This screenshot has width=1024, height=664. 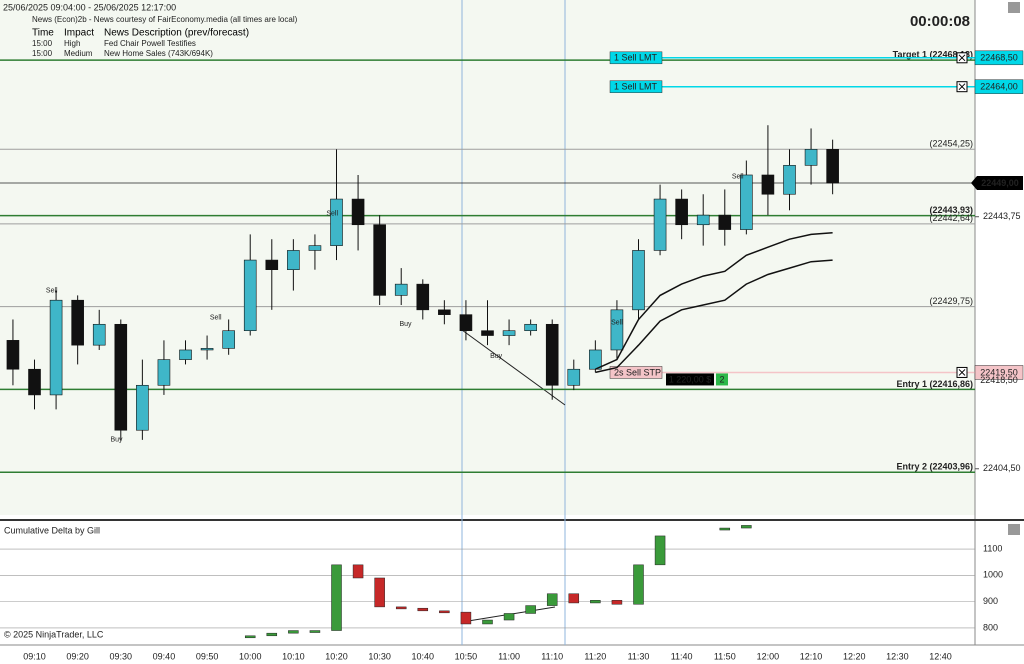 I want to click on level-label: Target 1 (22468,13), so click(x=933, y=55).